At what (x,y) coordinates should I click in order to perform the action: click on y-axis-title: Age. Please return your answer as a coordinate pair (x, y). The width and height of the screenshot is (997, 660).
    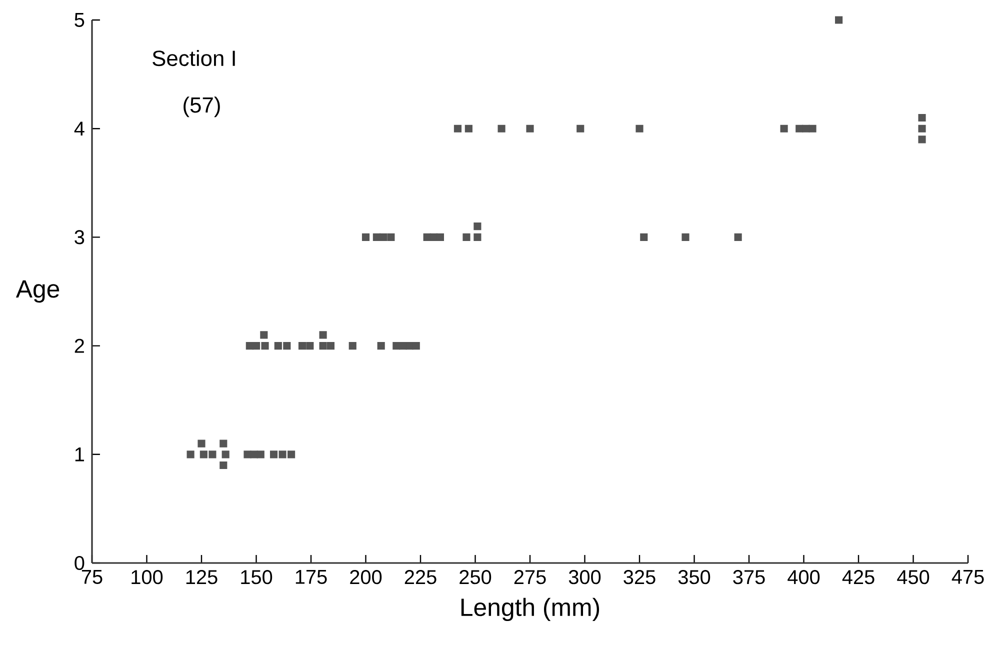
    Looking at the image, I should click on (38, 291).